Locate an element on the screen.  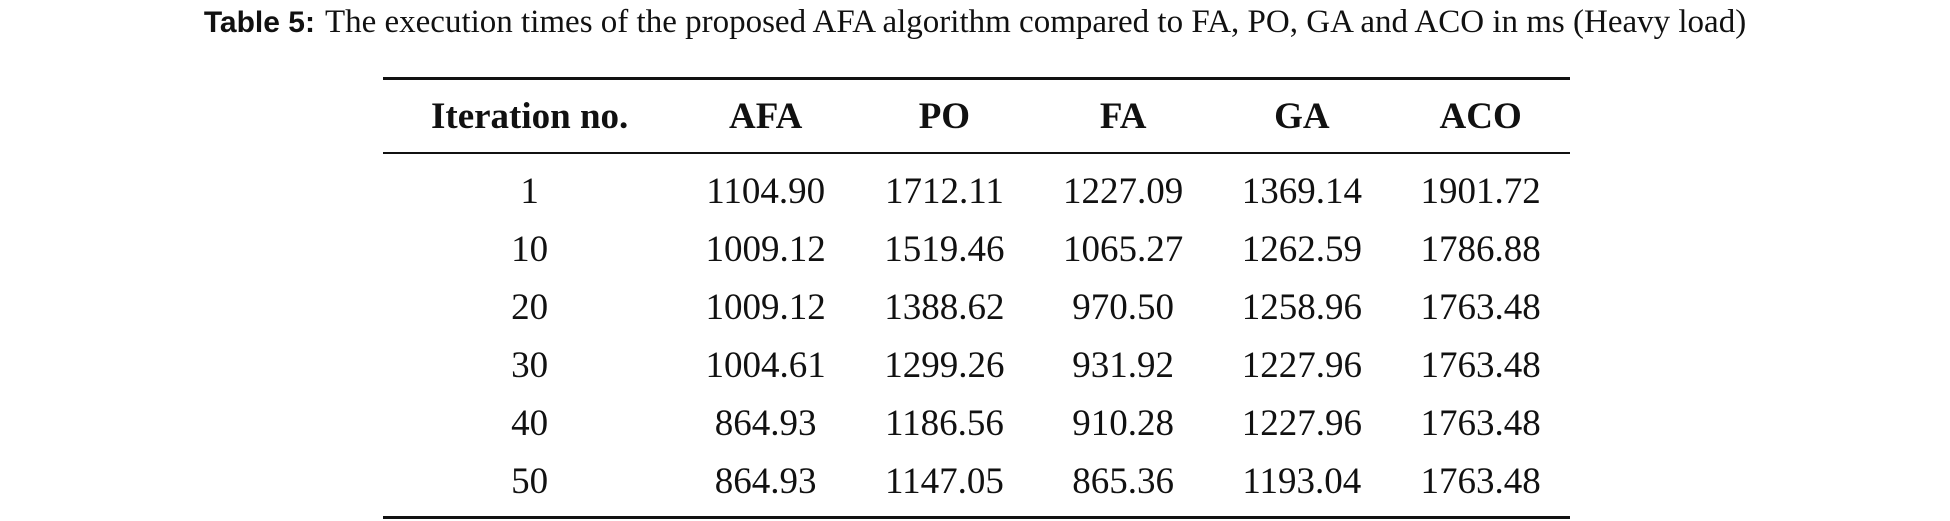
table-cell: 20 is located at coordinates (530, 307).